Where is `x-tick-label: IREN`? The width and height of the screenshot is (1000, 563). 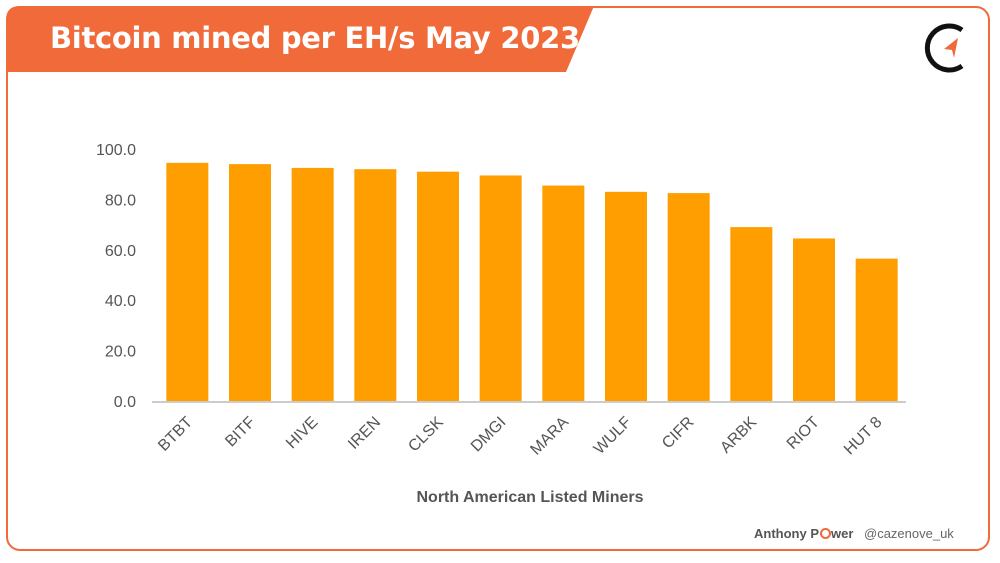 x-tick-label: IREN is located at coordinates (364, 433).